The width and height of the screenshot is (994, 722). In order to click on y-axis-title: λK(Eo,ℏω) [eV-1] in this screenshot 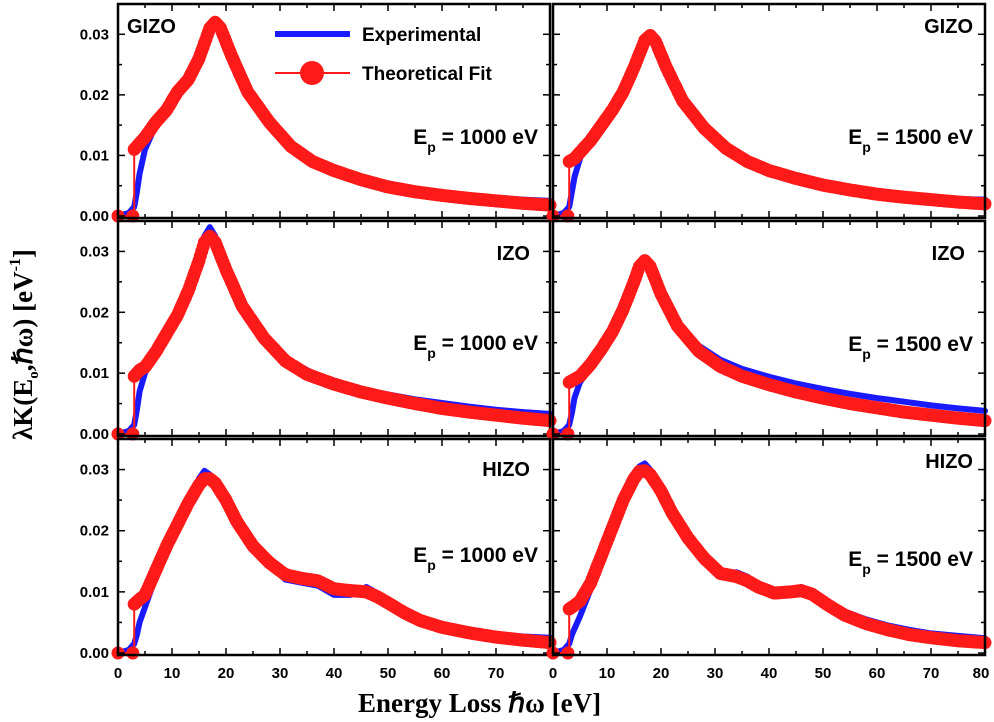, I will do `click(24, 344)`.